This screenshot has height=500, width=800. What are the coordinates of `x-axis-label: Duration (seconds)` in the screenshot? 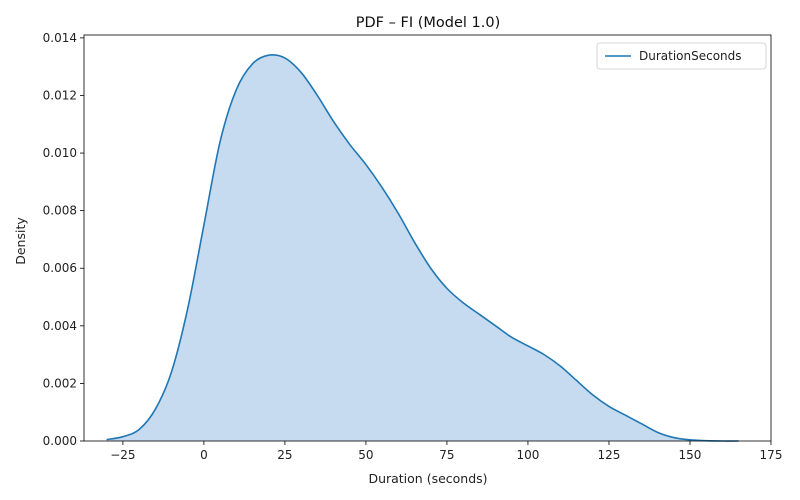 It's located at (427, 478).